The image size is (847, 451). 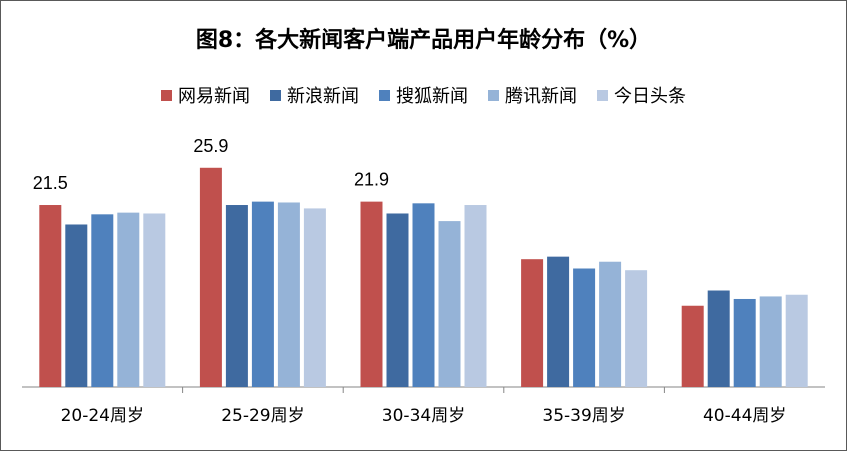 I want to click on legend-item: 网易新闻, so click(x=205, y=95).